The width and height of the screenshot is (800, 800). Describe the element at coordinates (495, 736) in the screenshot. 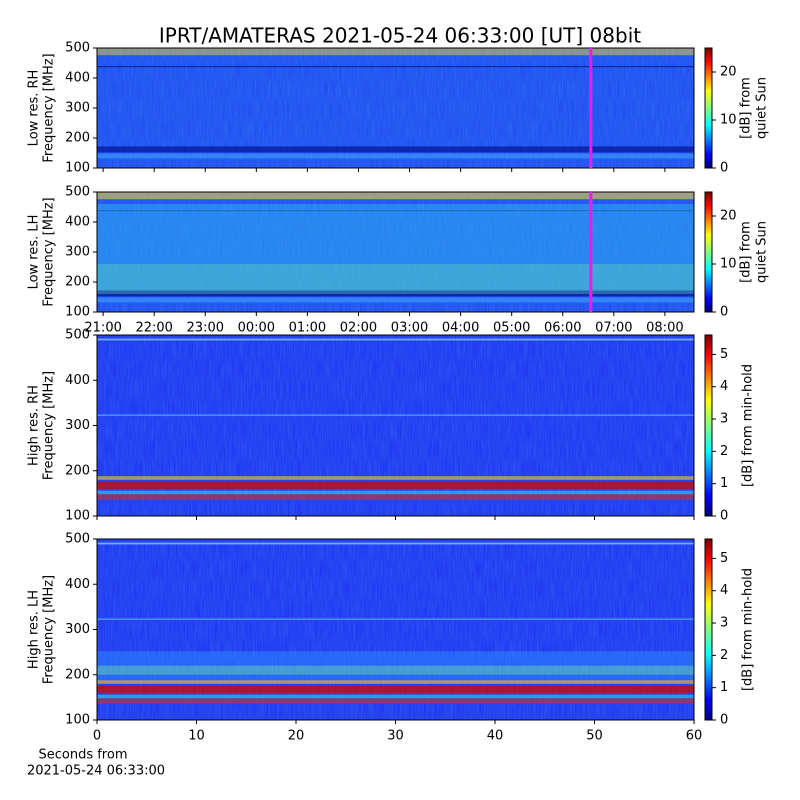

I see `x-tick-label: 40` at that location.